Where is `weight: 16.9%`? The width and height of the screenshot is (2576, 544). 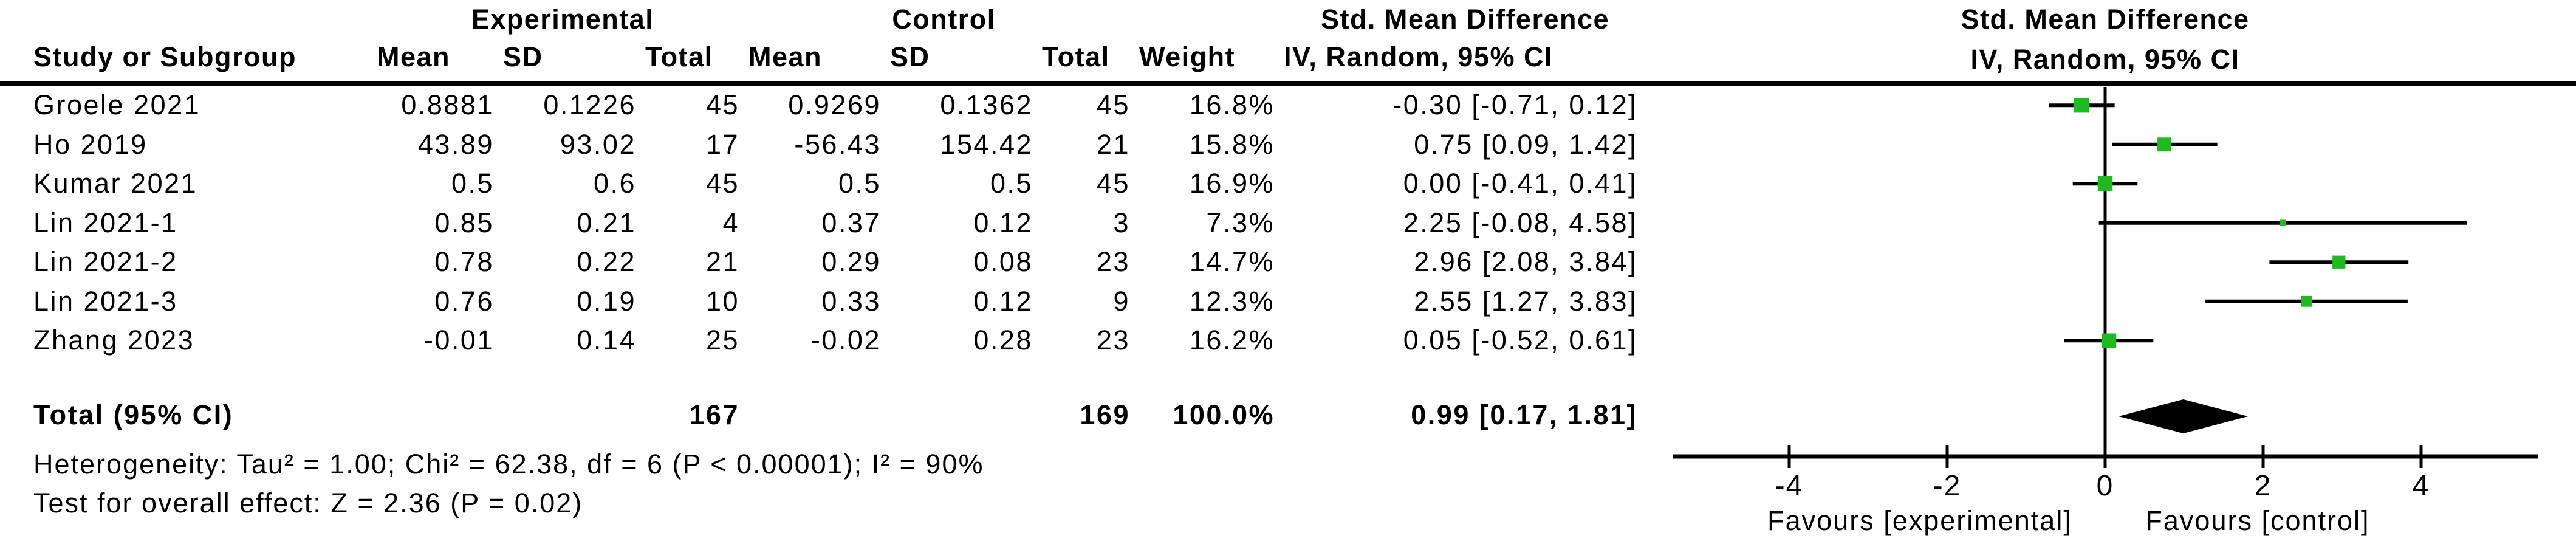 weight: 16.9% is located at coordinates (1232, 183).